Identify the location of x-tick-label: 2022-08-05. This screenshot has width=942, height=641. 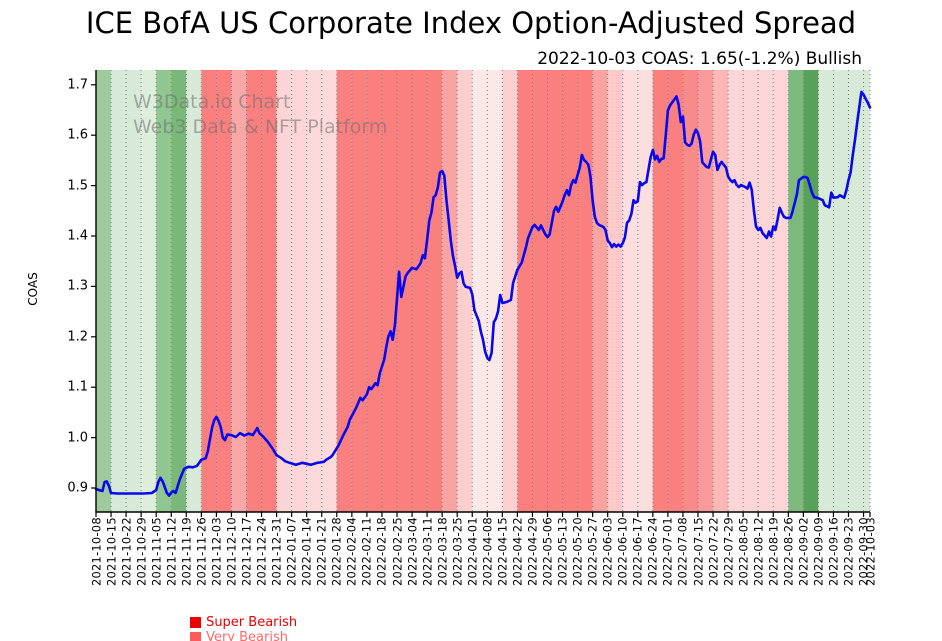
(743, 551).